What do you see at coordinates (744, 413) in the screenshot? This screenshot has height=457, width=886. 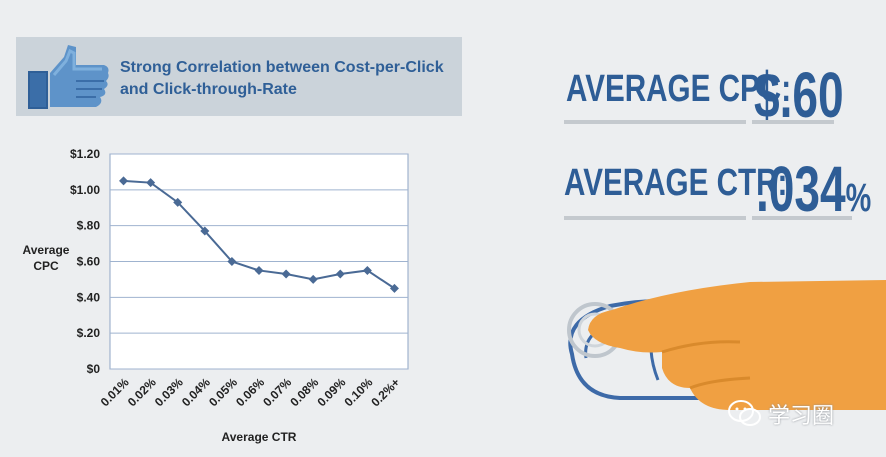 I see `wechat-icon` at bounding box center [744, 413].